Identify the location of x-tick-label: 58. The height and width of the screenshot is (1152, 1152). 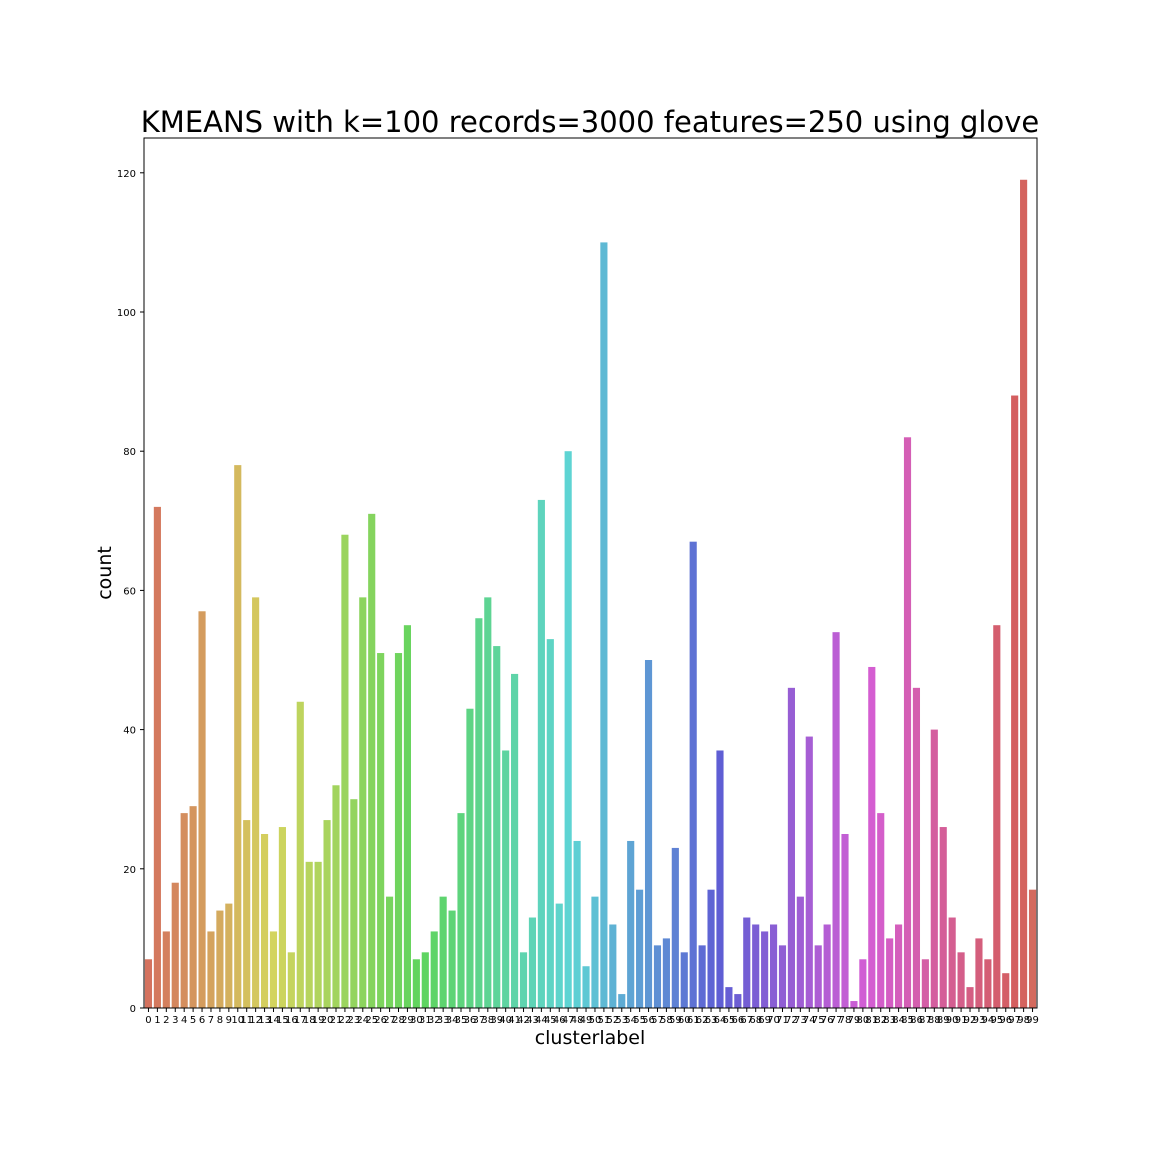
(666, 1020).